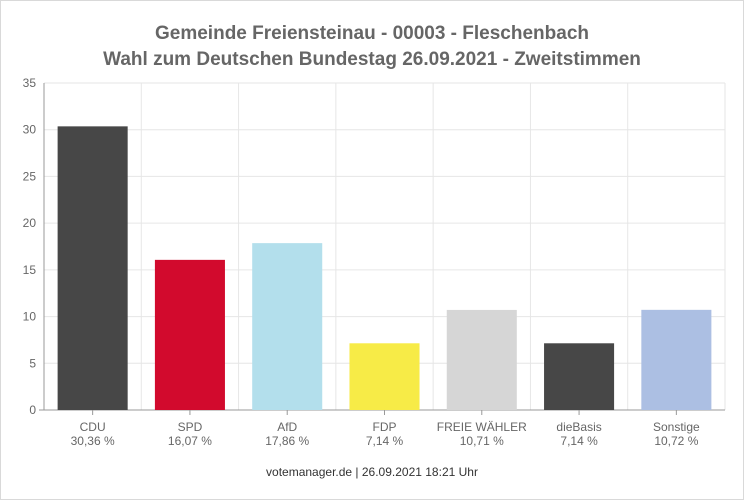 The height and width of the screenshot is (500, 744). Describe the element at coordinates (482, 427) in the screenshot. I see `x-tick-label: FREIE WÄHLER` at that location.